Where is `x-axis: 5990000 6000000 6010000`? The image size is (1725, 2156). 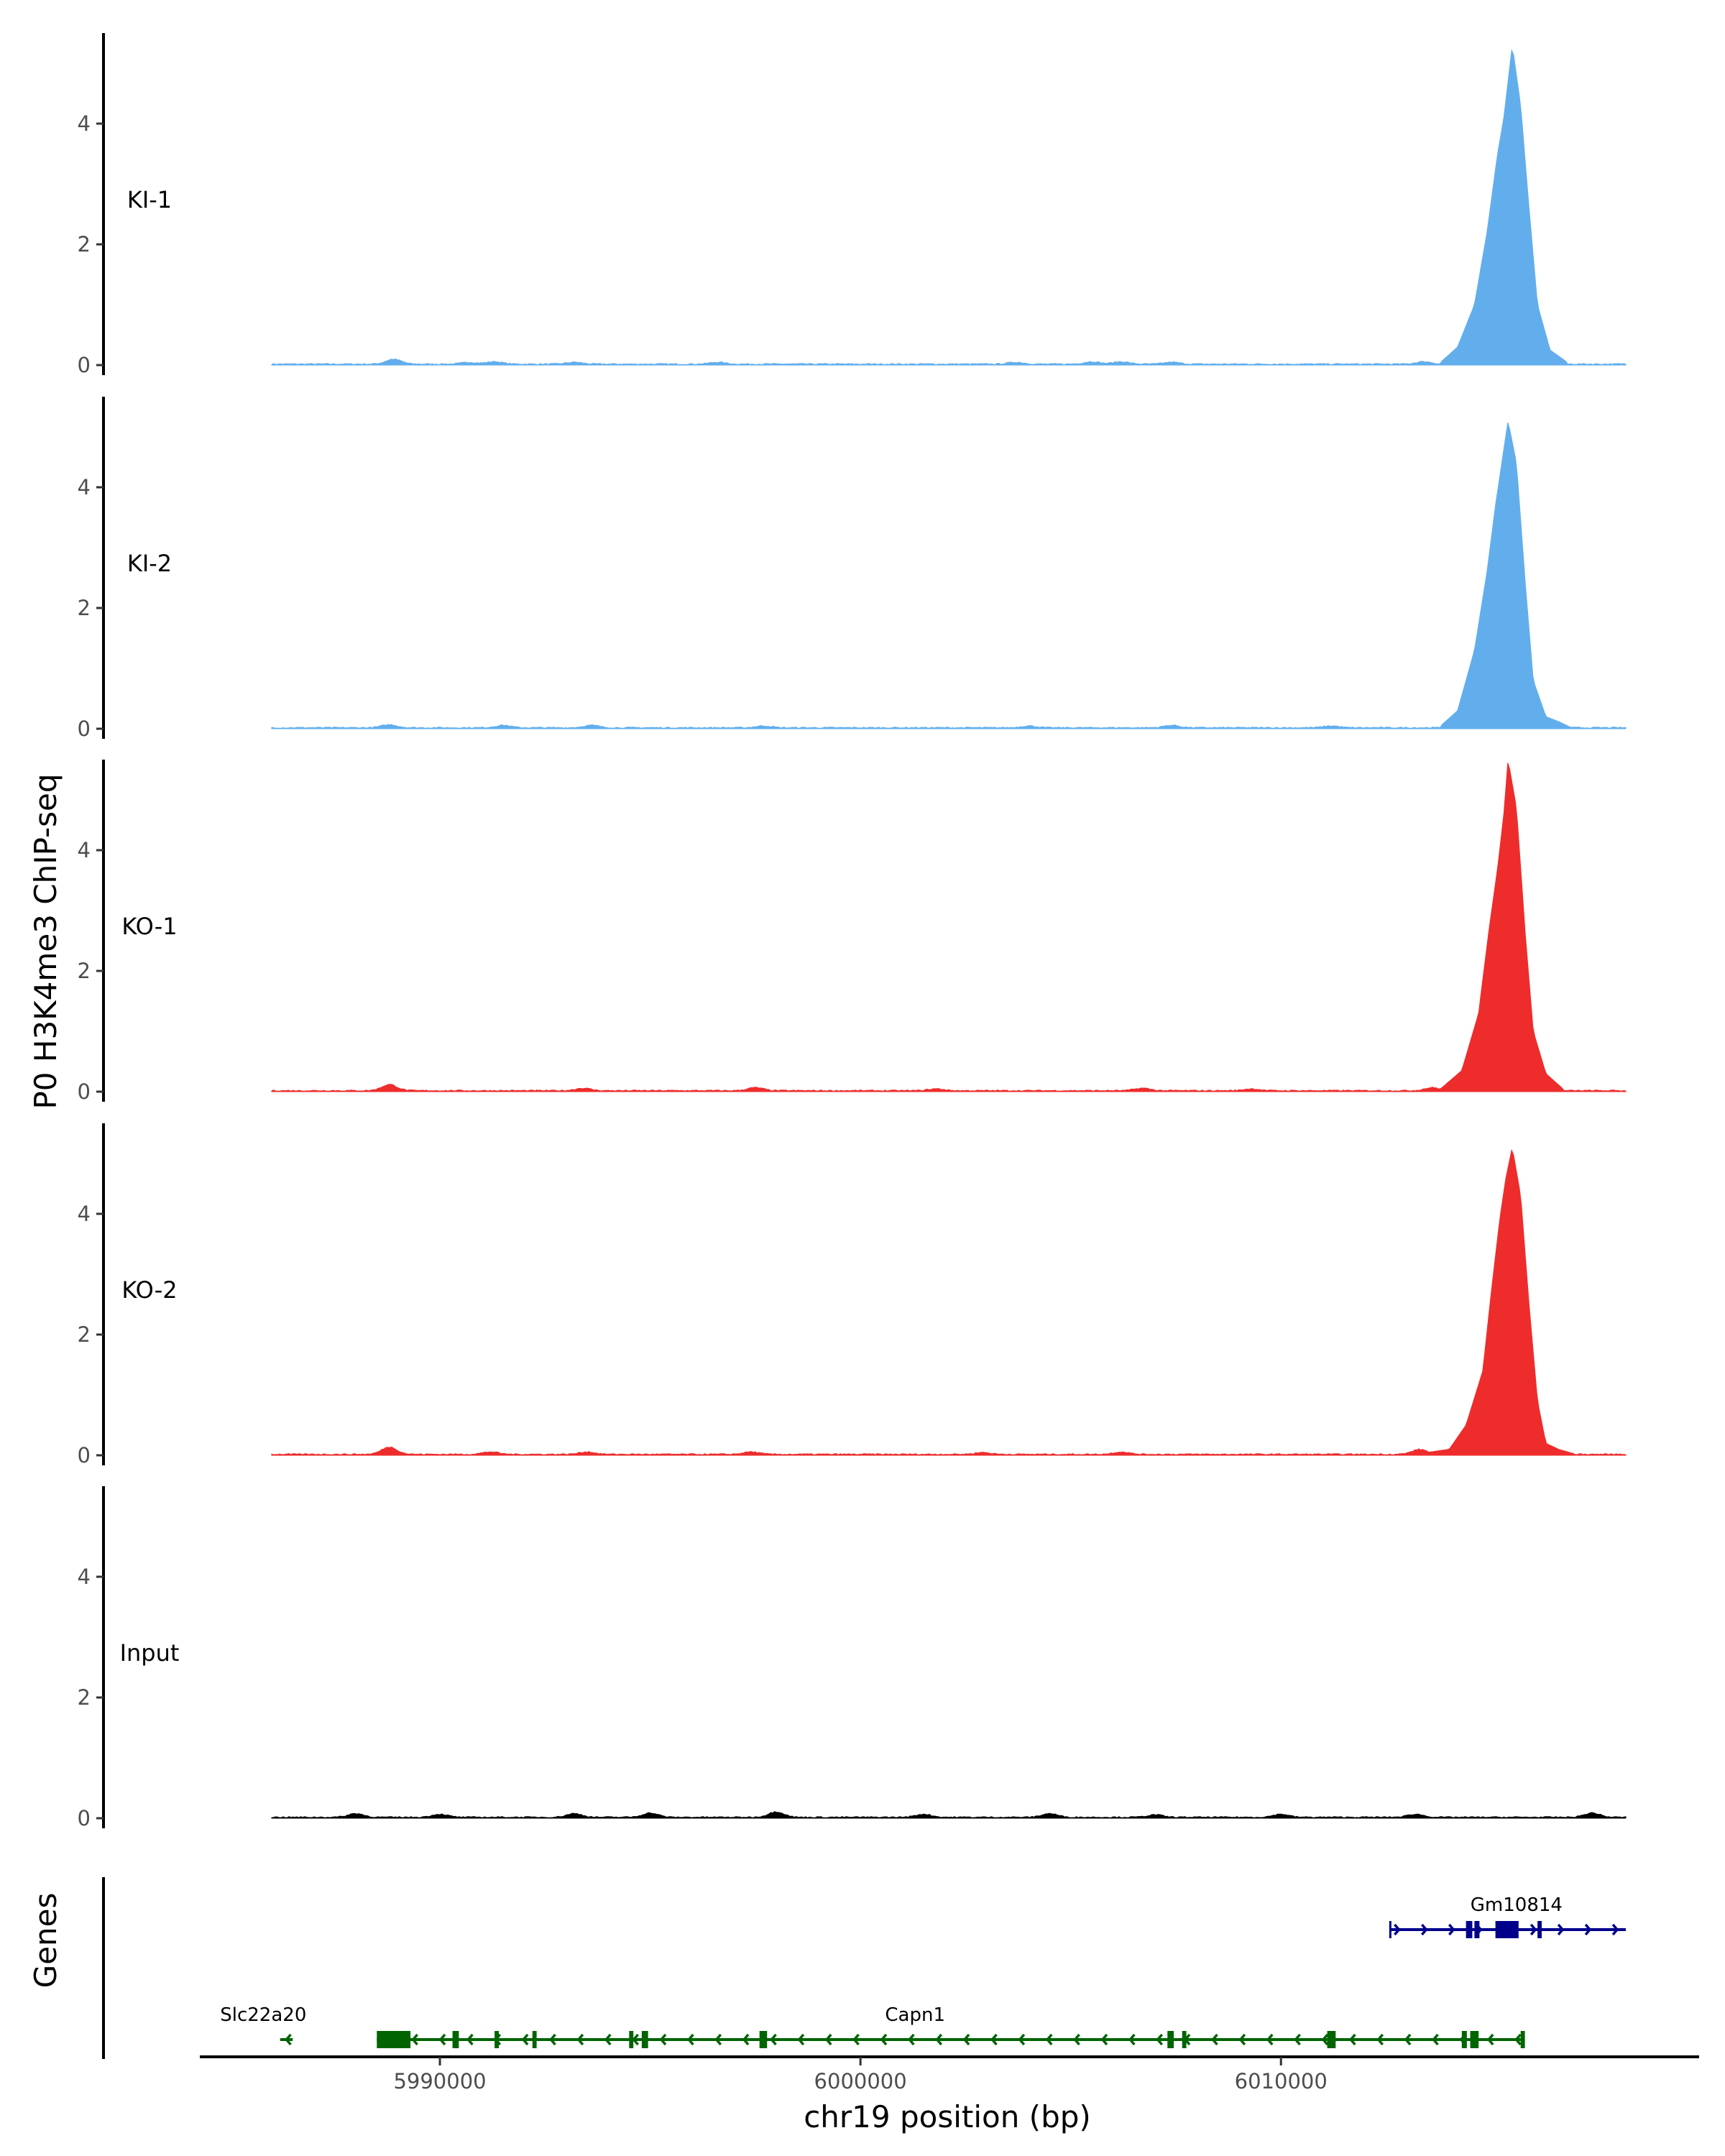
x-axis: 5990000 6000000 6010000 is located at coordinates (949, 2074).